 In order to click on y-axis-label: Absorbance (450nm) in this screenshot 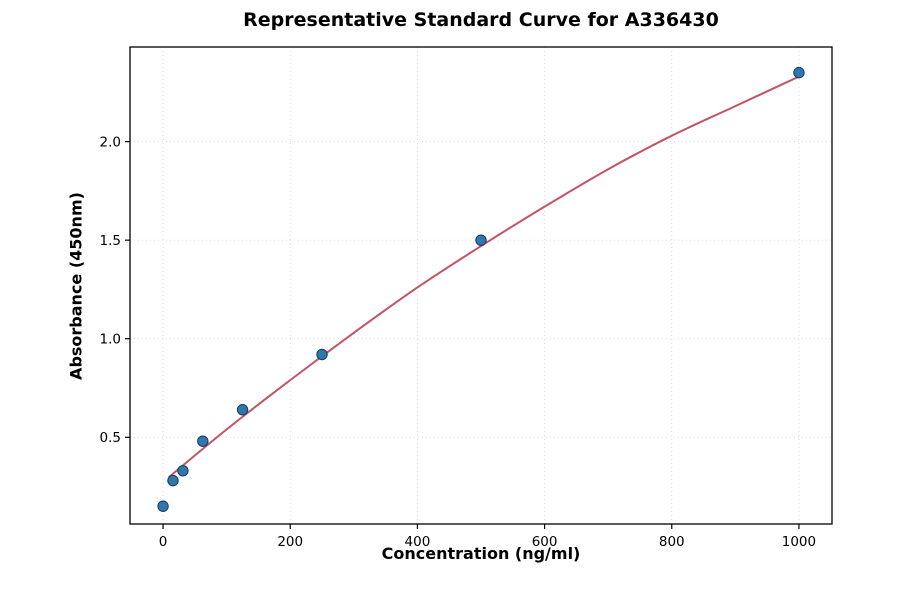, I will do `click(76, 286)`.